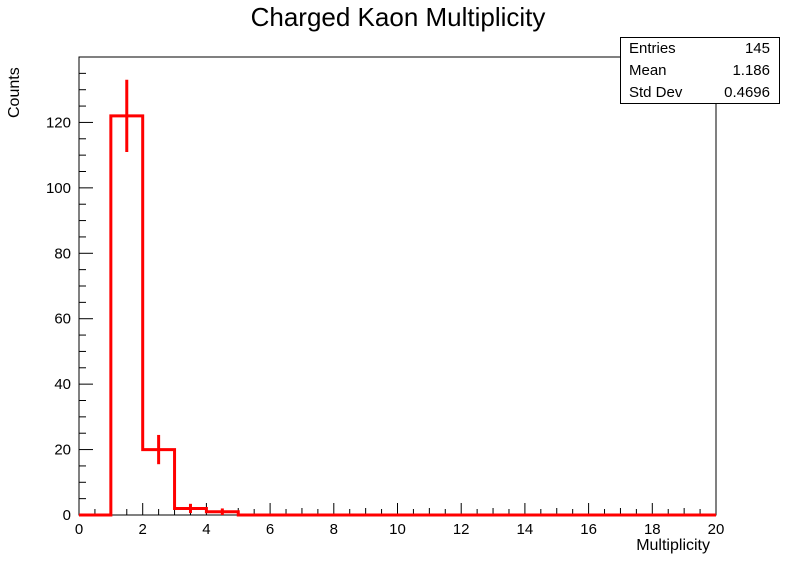  Describe the element at coordinates (656, 92) in the screenshot. I see `stats-stddev-label: Std Dev` at that location.